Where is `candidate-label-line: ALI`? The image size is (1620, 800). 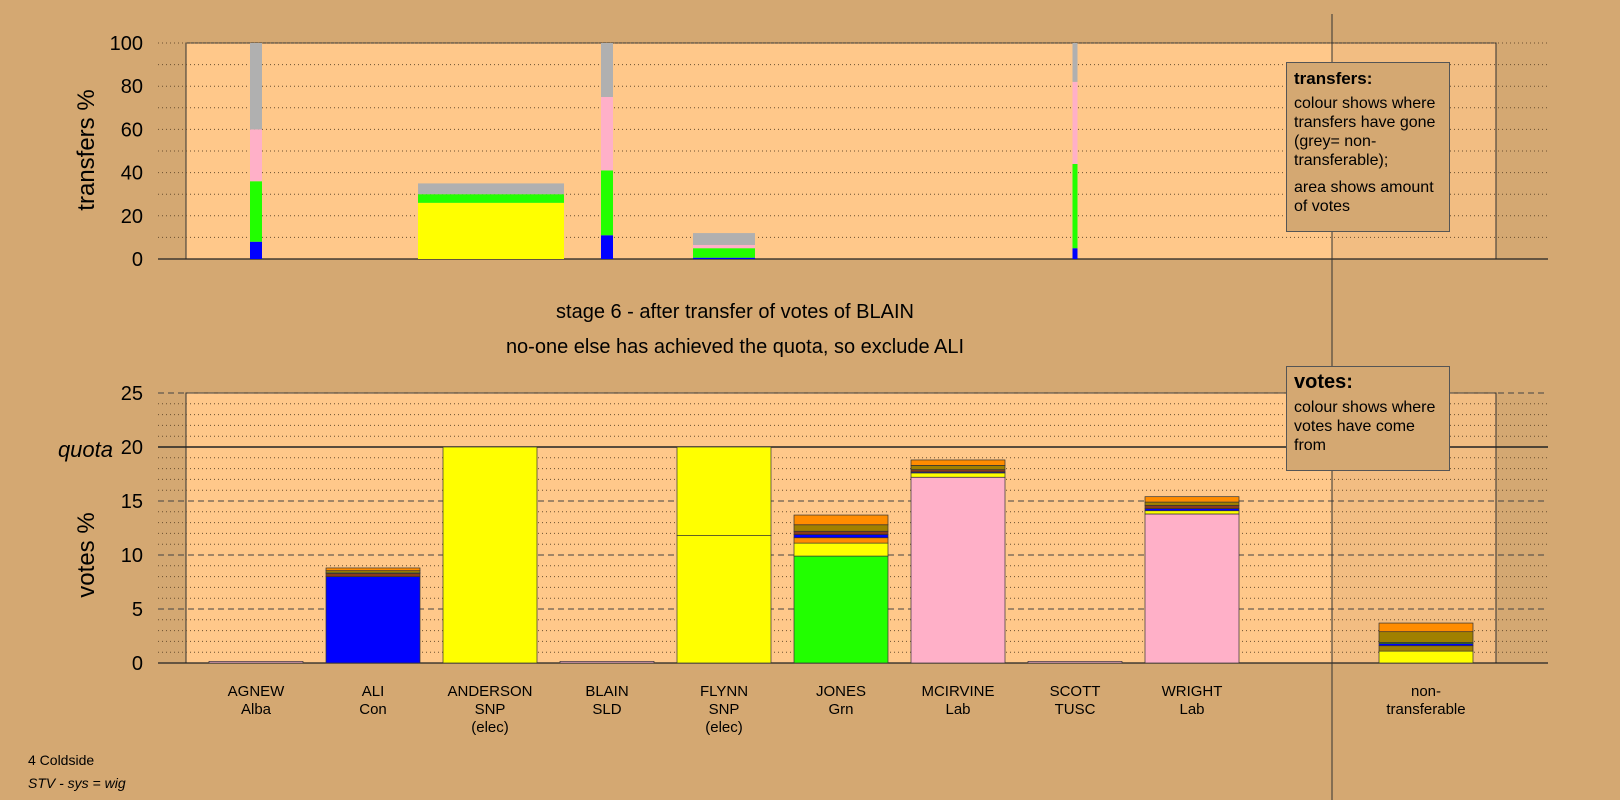 candidate-label-line: ALI is located at coordinates (373, 691).